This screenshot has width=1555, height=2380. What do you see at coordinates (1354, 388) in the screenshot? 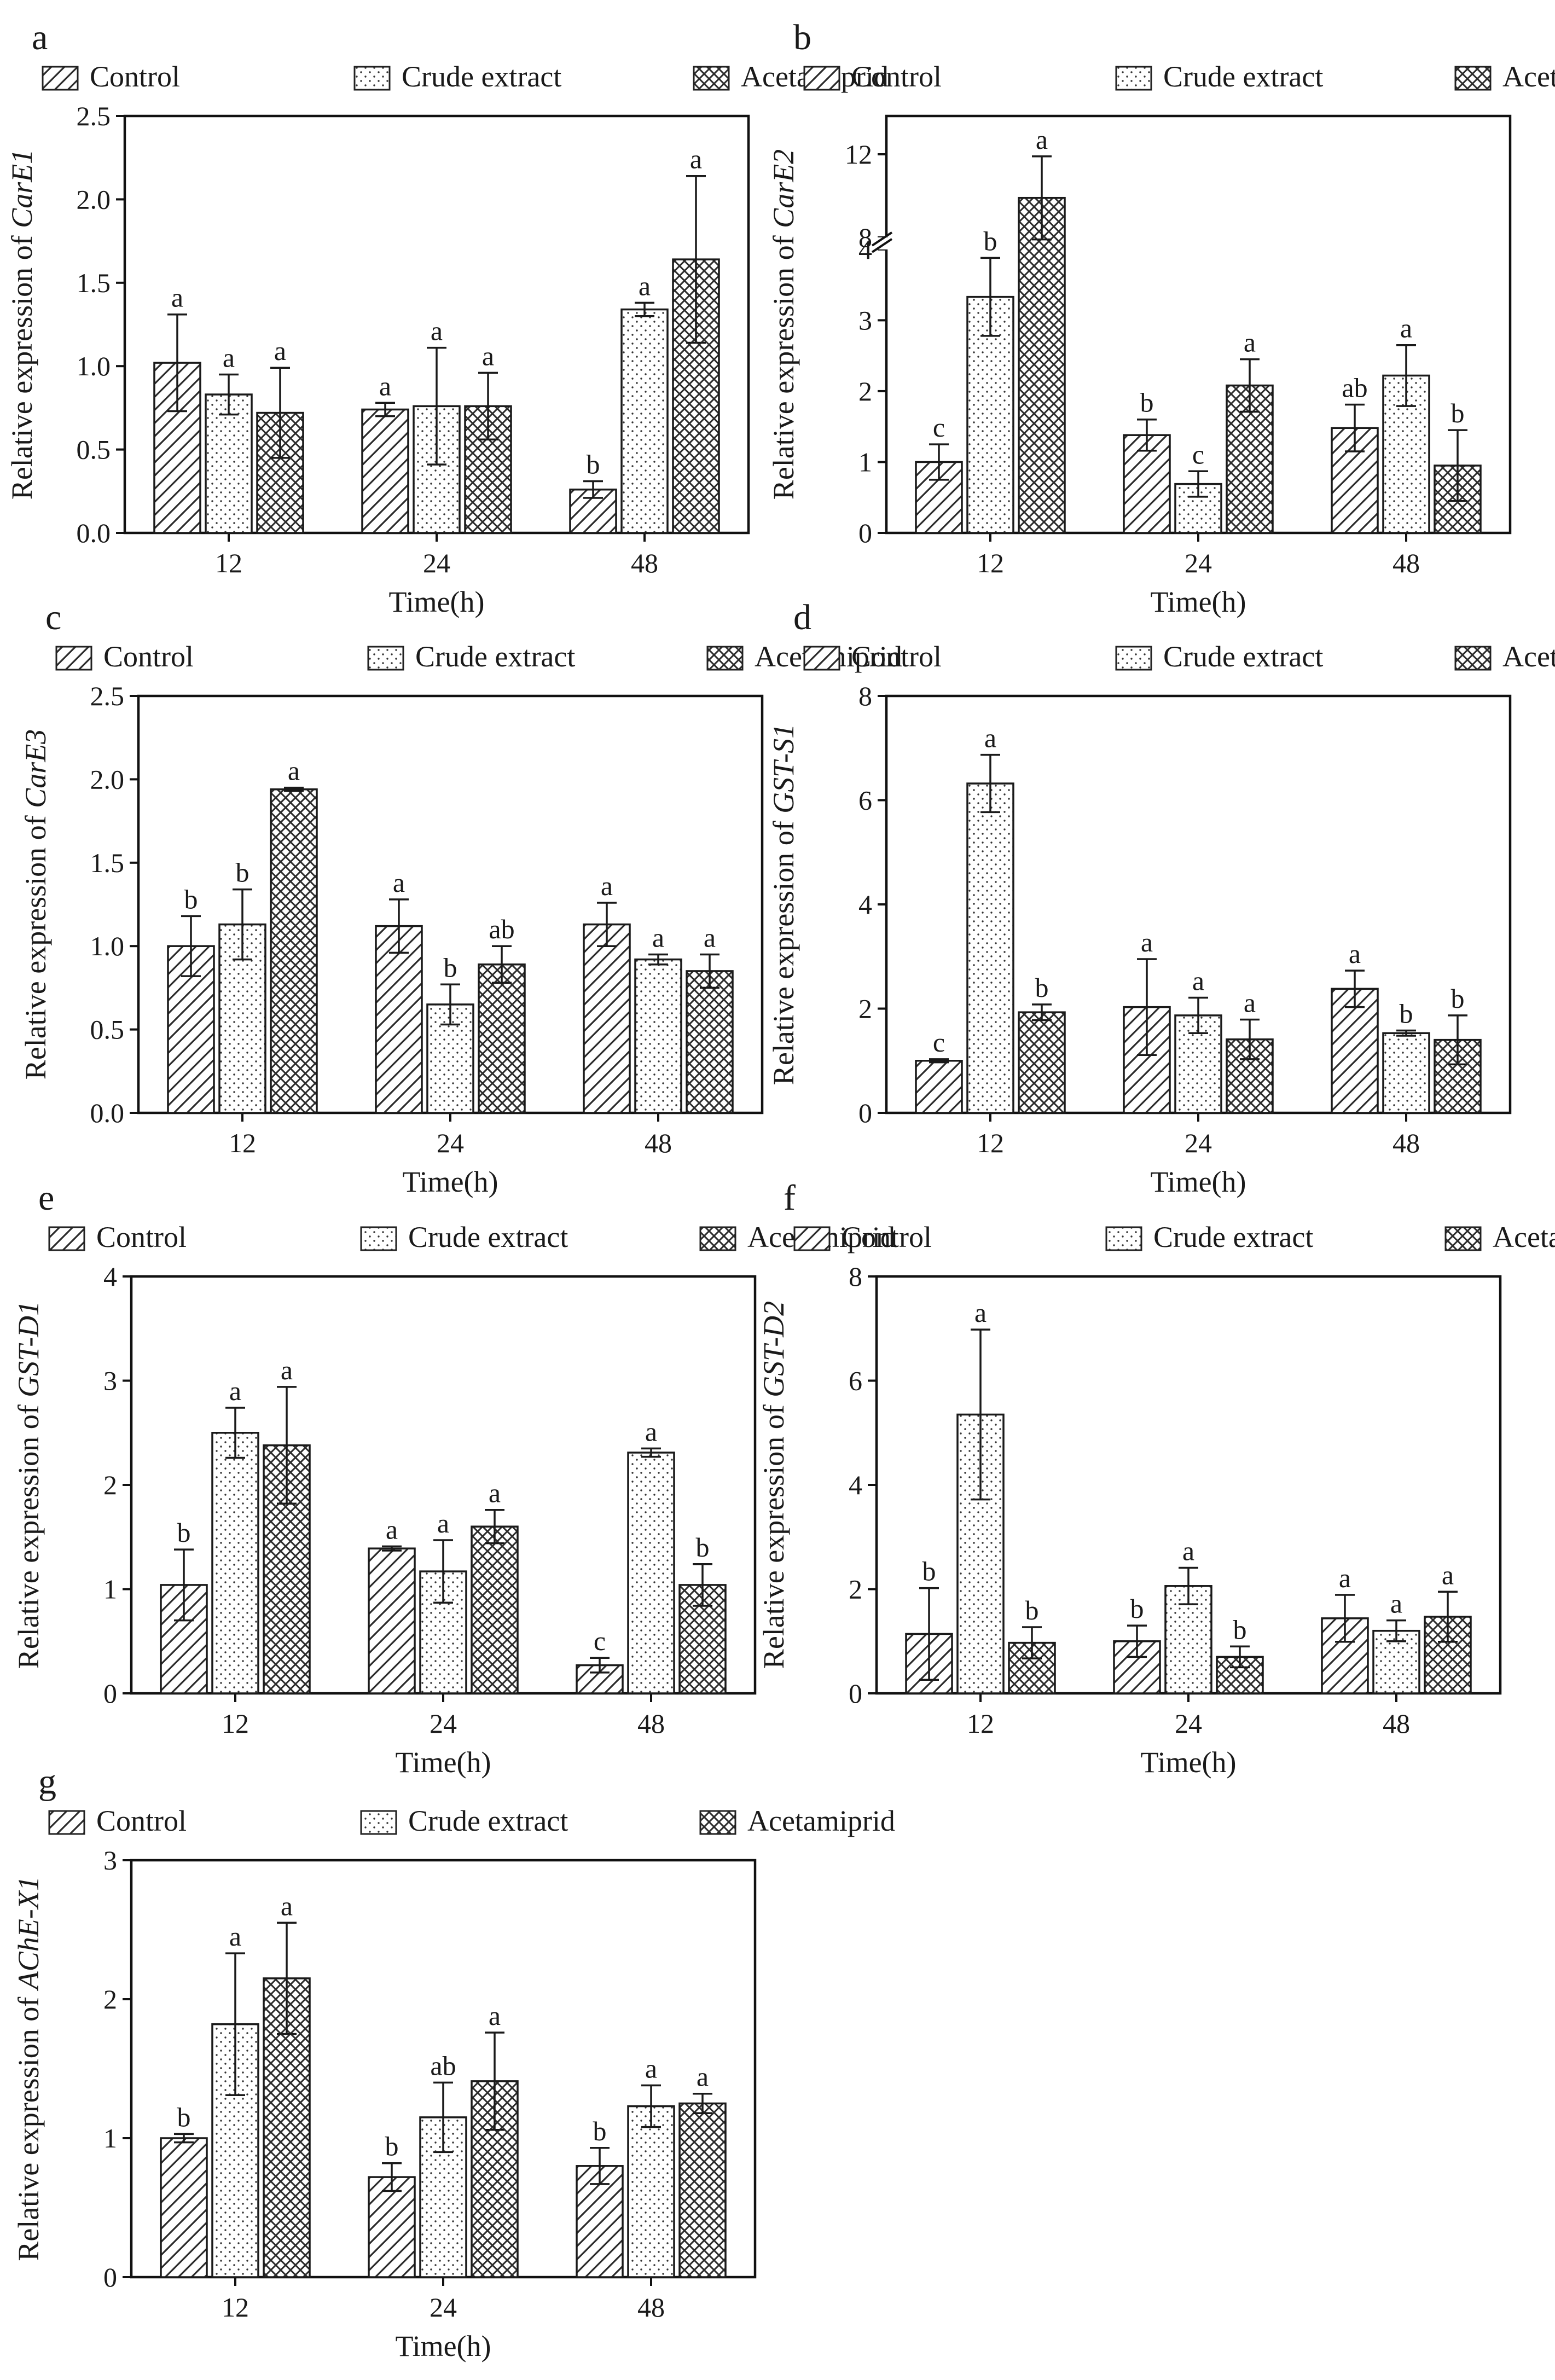
I see `significance-letter: ab` at bounding box center [1354, 388].